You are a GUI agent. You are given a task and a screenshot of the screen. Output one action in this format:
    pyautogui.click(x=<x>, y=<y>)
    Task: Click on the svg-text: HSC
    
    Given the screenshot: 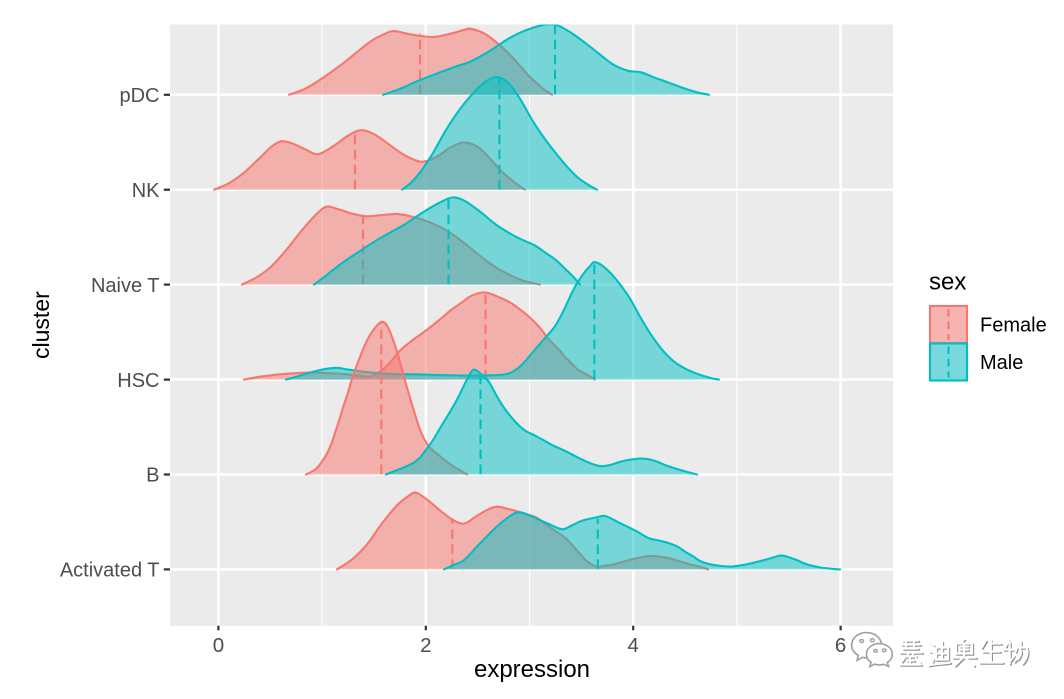 What is the action you would take?
    pyautogui.click(x=138, y=381)
    